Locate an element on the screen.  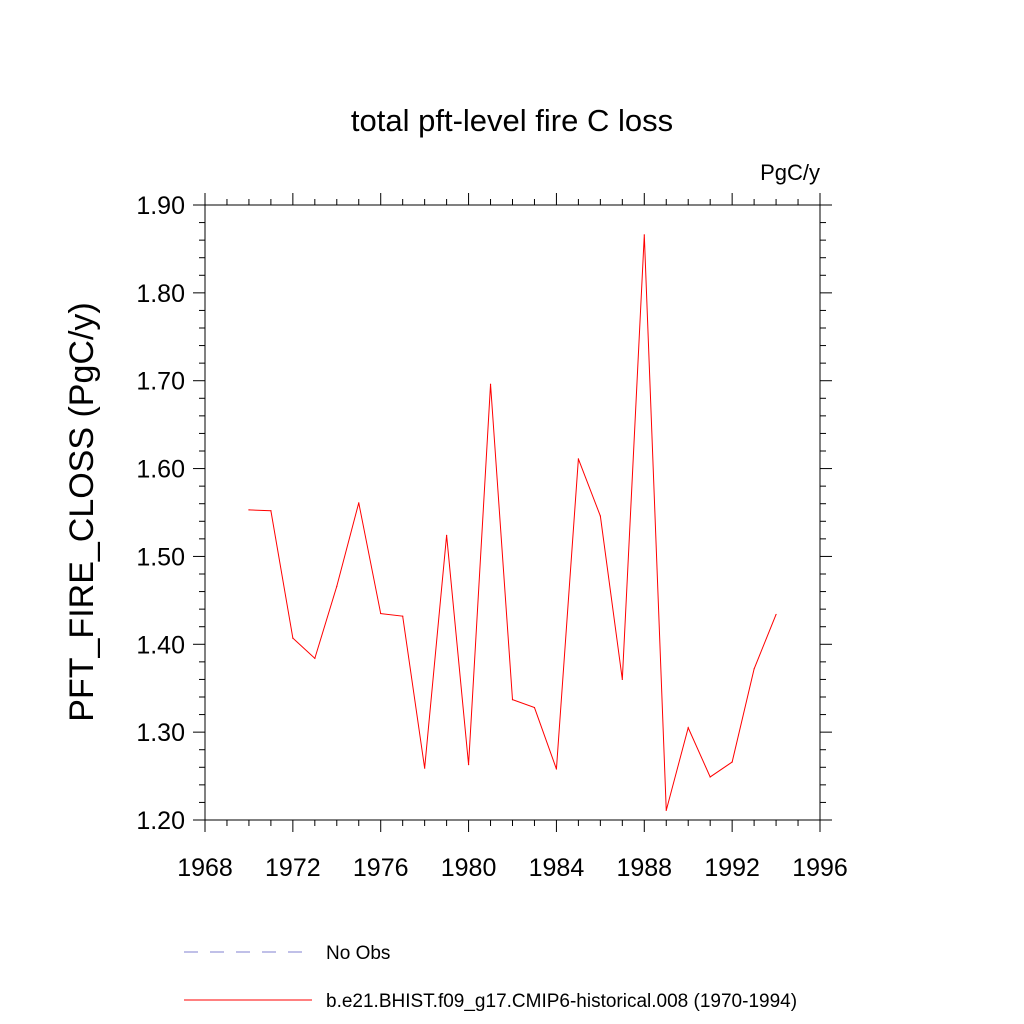
x-tick-label: 1992 is located at coordinates (732, 868).